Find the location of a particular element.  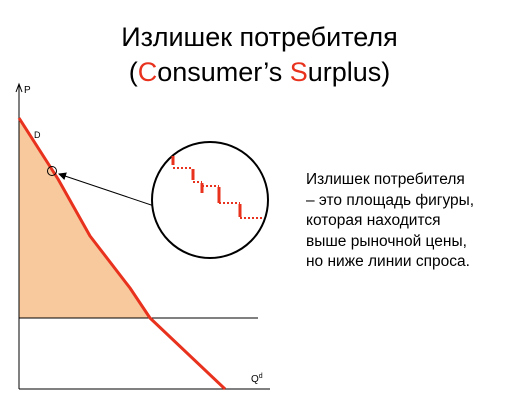

x-axis-label-sup: d is located at coordinates (261, 376).